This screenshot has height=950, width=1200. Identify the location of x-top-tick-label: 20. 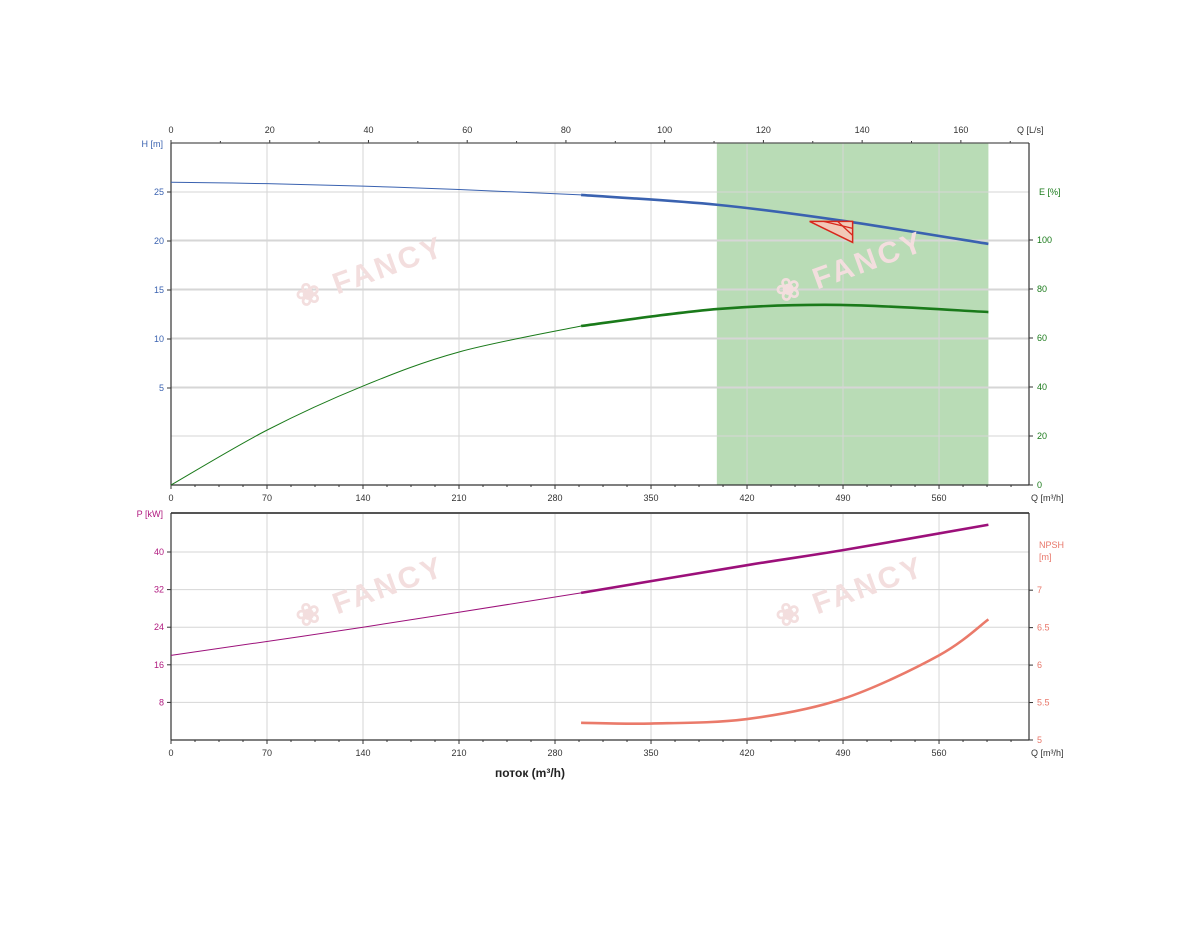
(270, 130).